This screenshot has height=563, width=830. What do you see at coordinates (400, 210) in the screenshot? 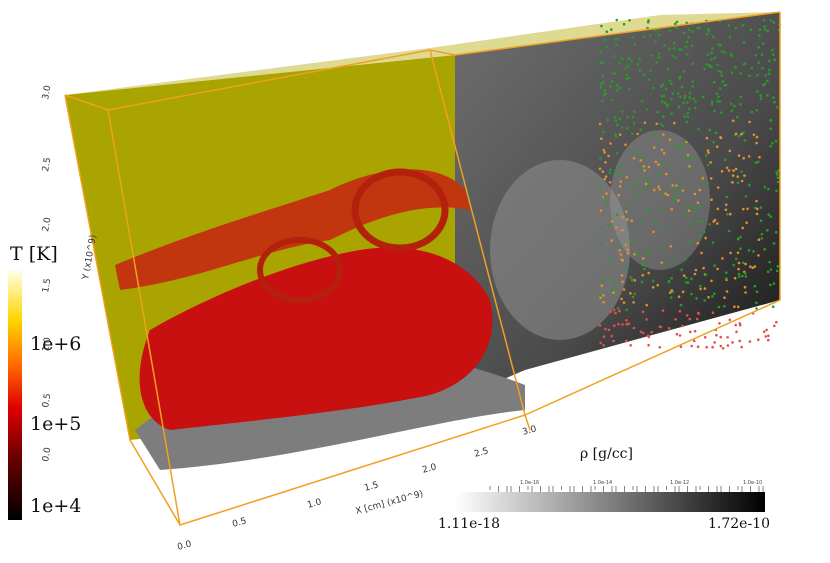
I see `red-structure` at bounding box center [400, 210].